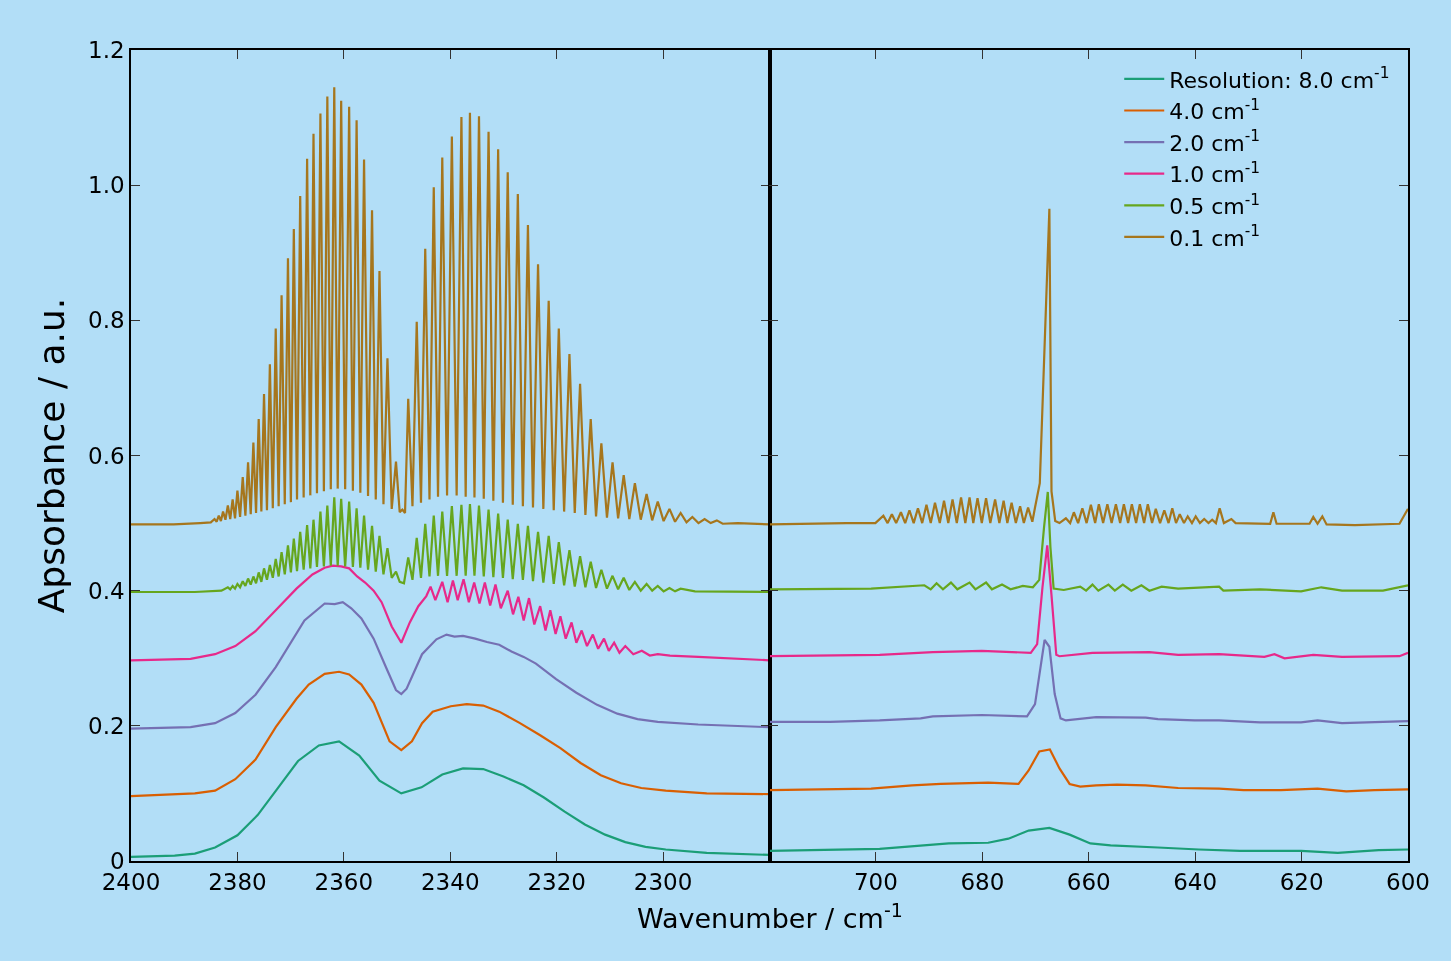 The width and height of the screenshot is (1451, 961). I want to click on y-tick-label: 0.8, so click(106, 320).